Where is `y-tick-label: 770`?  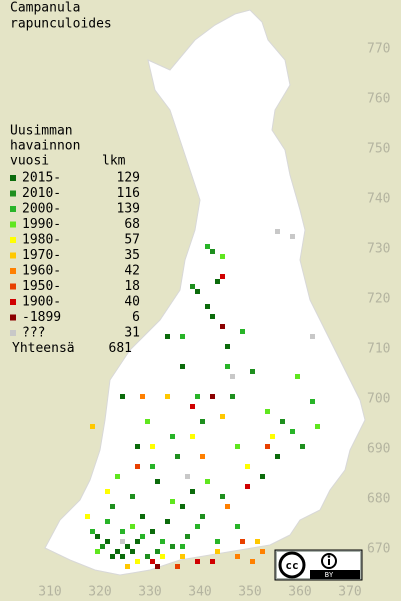
y-tick-label: 770 is located at coordinates (378, 49).